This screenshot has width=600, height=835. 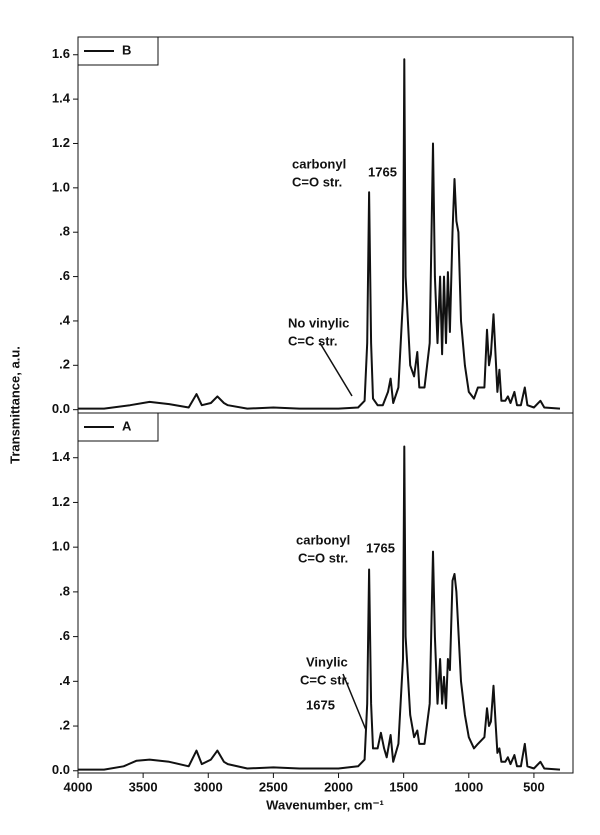 What do you see at coordinates (318, 322) in the screenshot?
I see `annotation: No vinylic` at bounding box center [318, 322].